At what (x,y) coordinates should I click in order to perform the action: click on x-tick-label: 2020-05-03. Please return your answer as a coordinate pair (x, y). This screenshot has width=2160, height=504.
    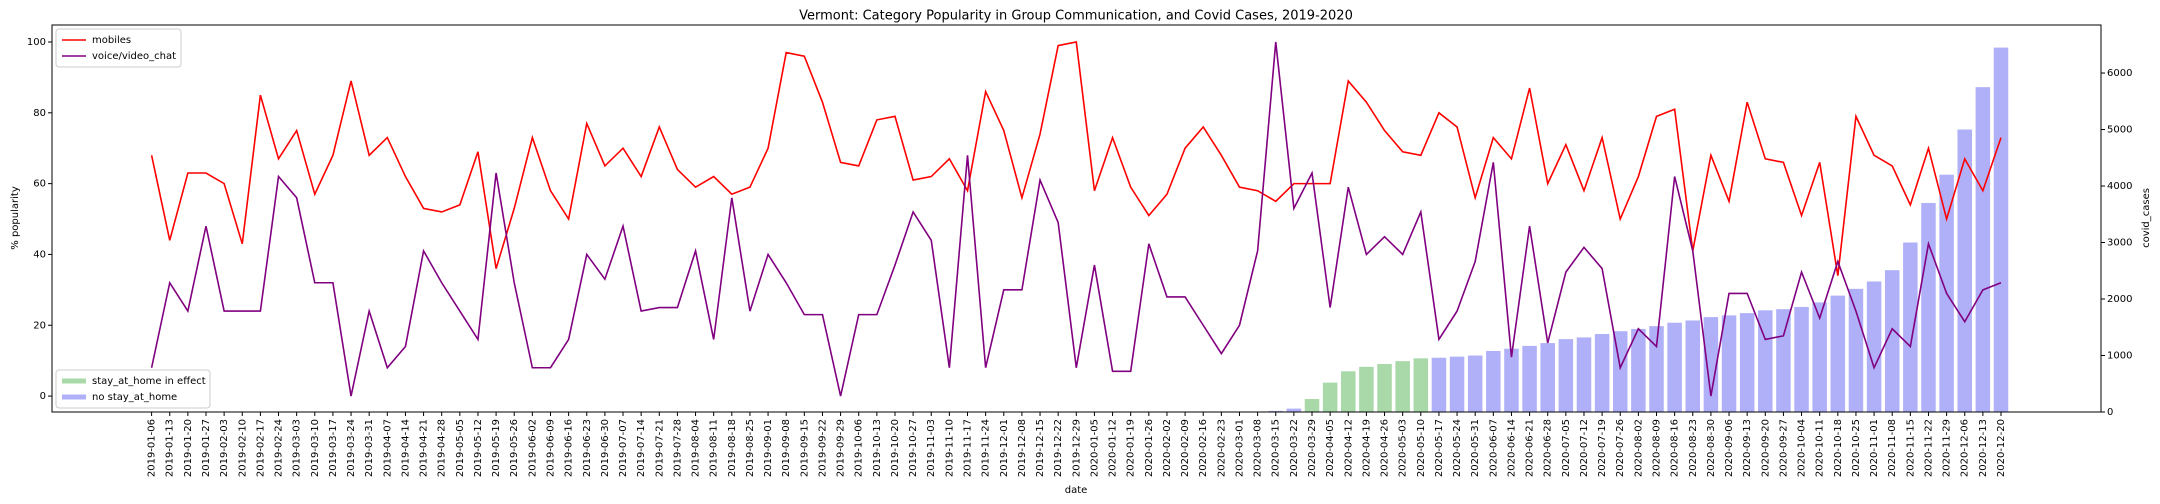
    Looking at the image, I should click on (1403, 448).